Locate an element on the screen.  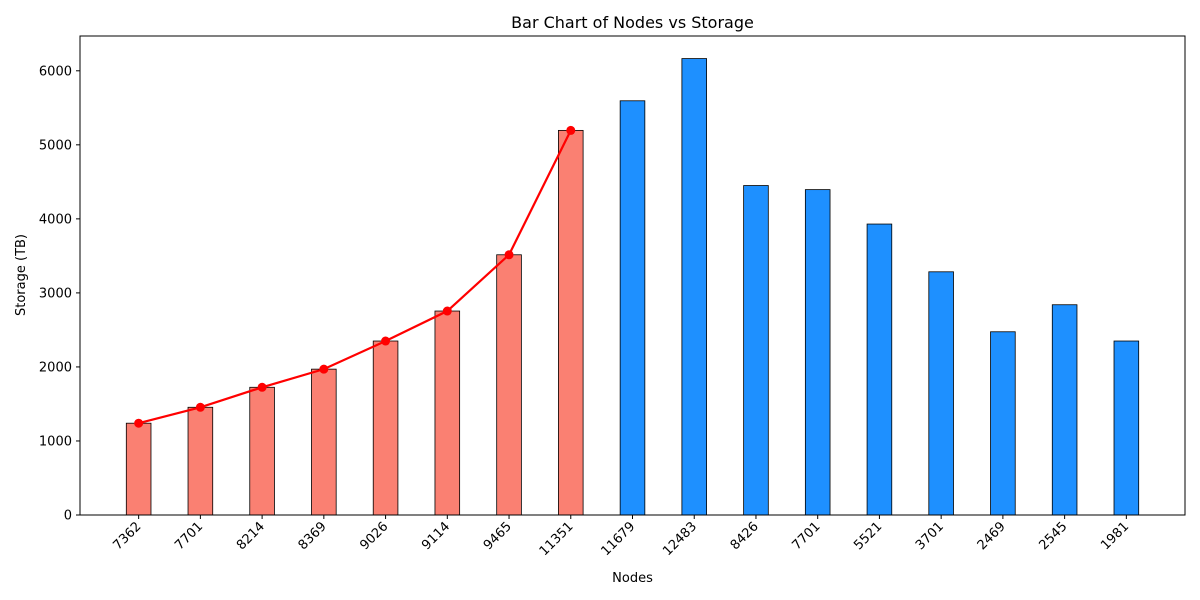
x-tick-label-2: 8214 is located at coordinates (251, 536).